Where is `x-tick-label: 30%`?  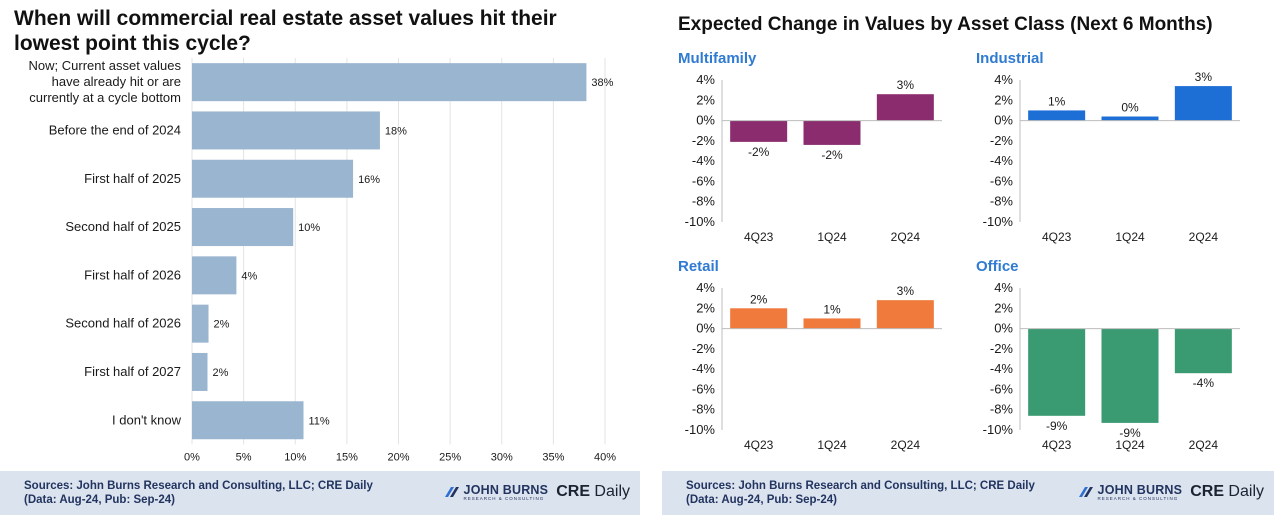
x-tick-label: 30% is located at coordinates (502, 457).